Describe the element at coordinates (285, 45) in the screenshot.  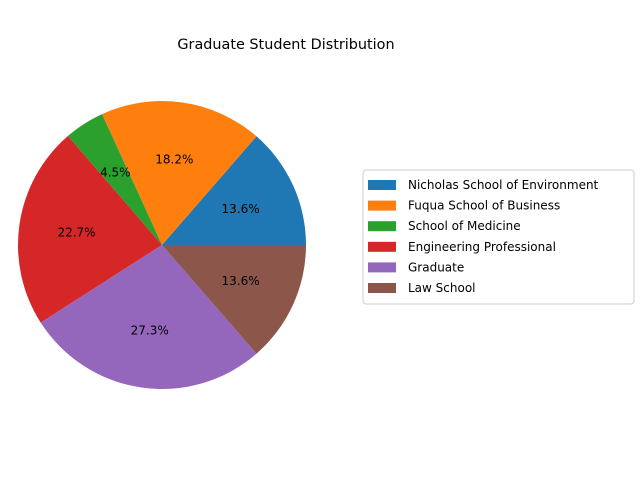
I see `chart-title: Graduate Student Distribution` at that location.